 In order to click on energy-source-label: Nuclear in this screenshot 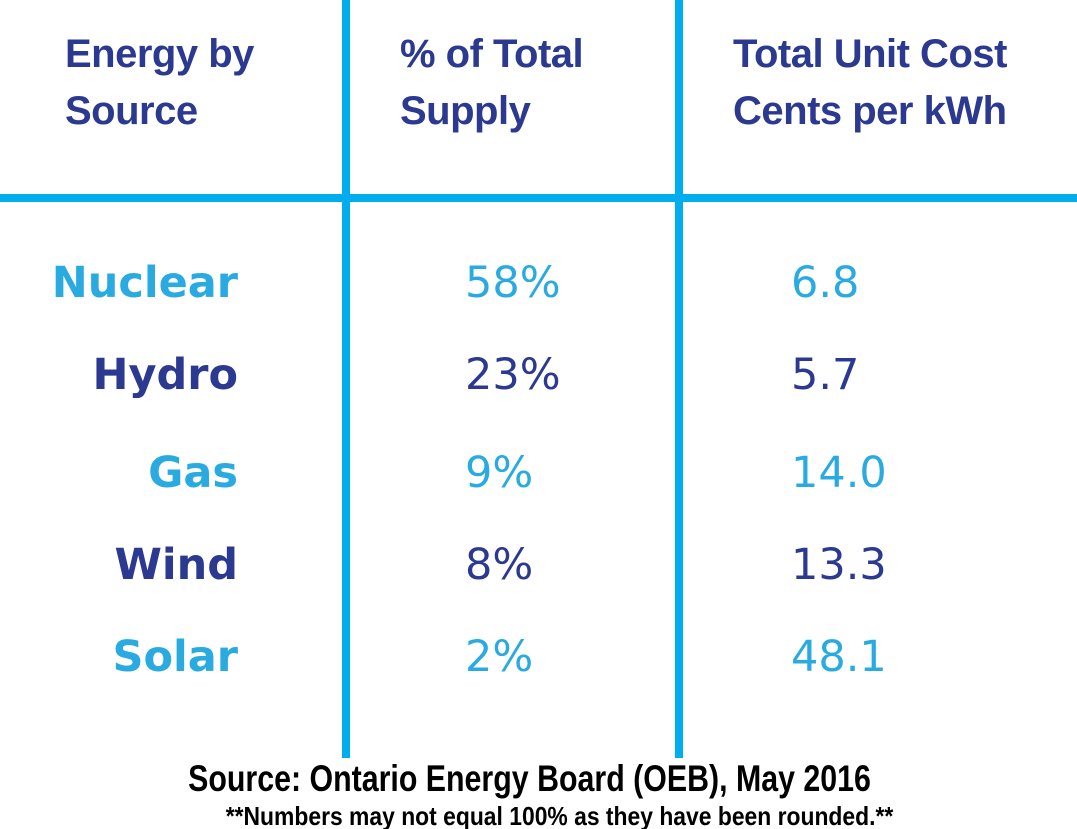, I will do `click(144, 283)`.